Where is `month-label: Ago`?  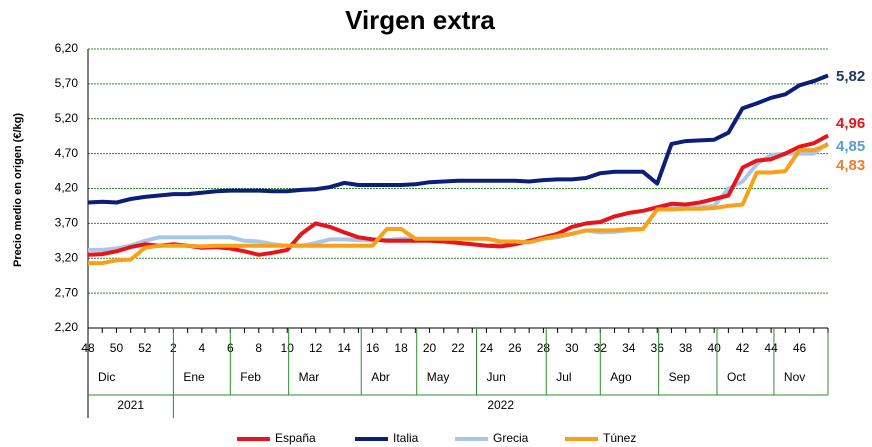 month-label: Ago is located at coordinates (621, 377).